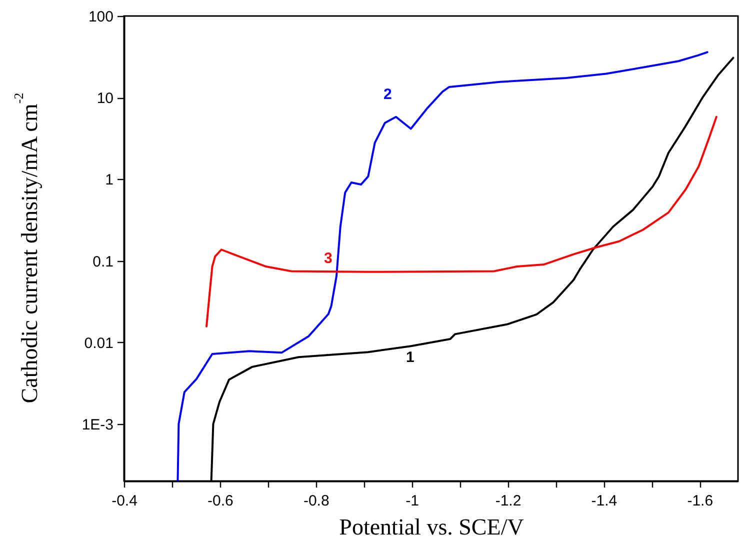 This screenshot has width=741, height=555. Describe the element at coordinates (125, 501) in the screenshot. I see `x-tick-label: -0.4` at that location.